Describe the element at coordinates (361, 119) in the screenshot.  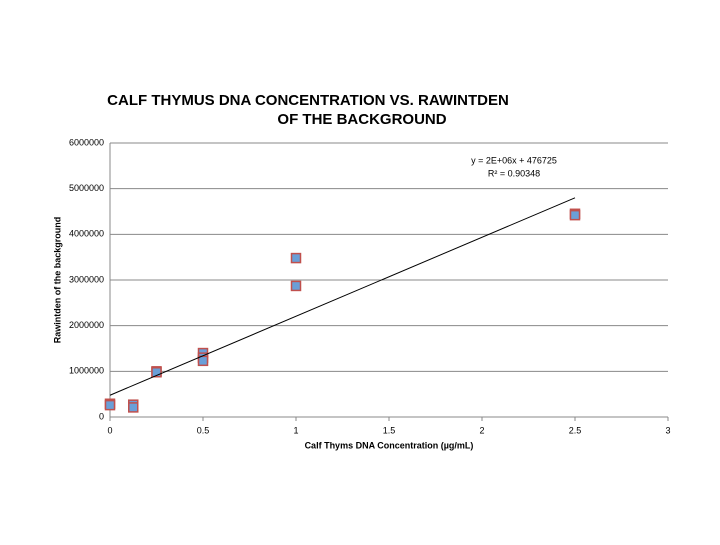
I see `chart-title: OF THE BACKGROUND` at that location.